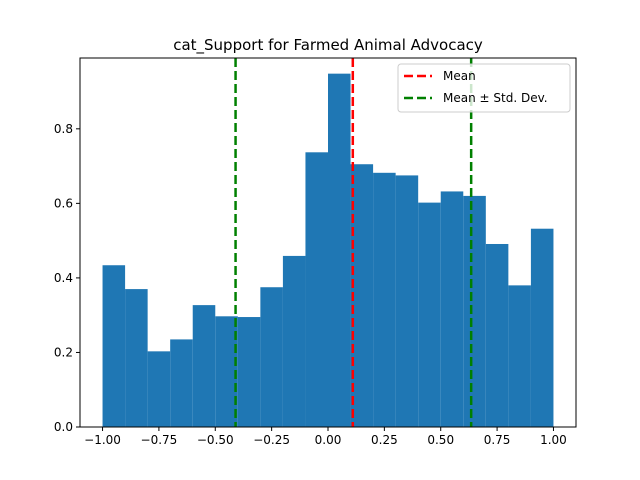 The width and height of the screenshot is (640, 480). Describe the element at coordinates (328, 440) in the screenshot. I see `x-tick-label: 0.00` at that location.